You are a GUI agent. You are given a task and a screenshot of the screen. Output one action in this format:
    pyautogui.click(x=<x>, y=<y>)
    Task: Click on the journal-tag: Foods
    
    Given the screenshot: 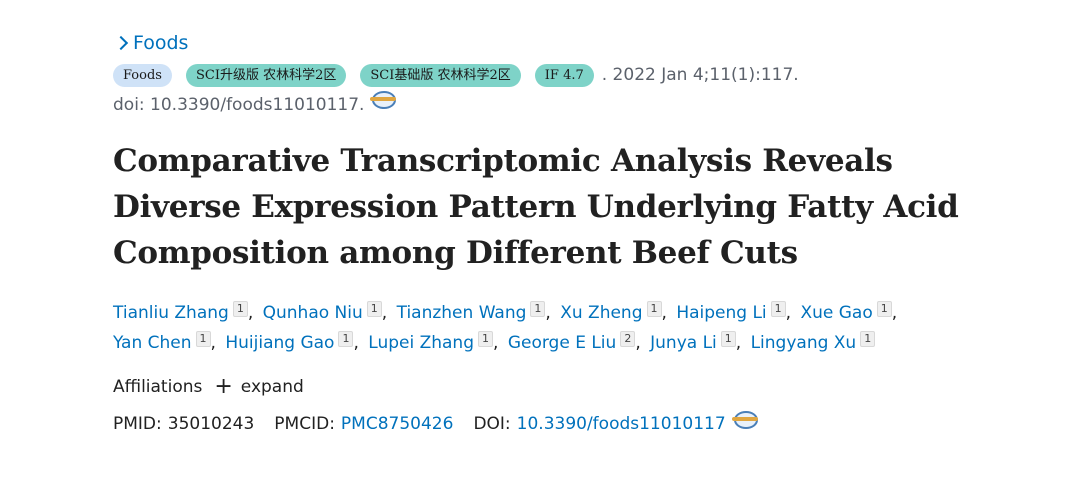 What is the action you would take?
    pyautogui.click(x=142, y=75)
    